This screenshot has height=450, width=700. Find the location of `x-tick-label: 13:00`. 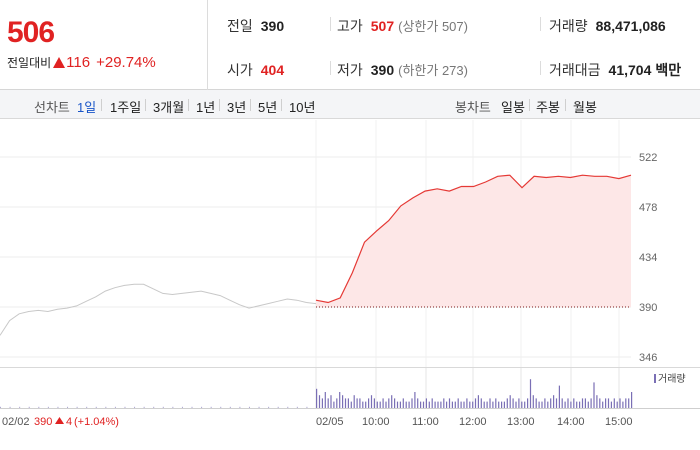

x-tick-label: 13:00 is located at coordinates (521, 422).